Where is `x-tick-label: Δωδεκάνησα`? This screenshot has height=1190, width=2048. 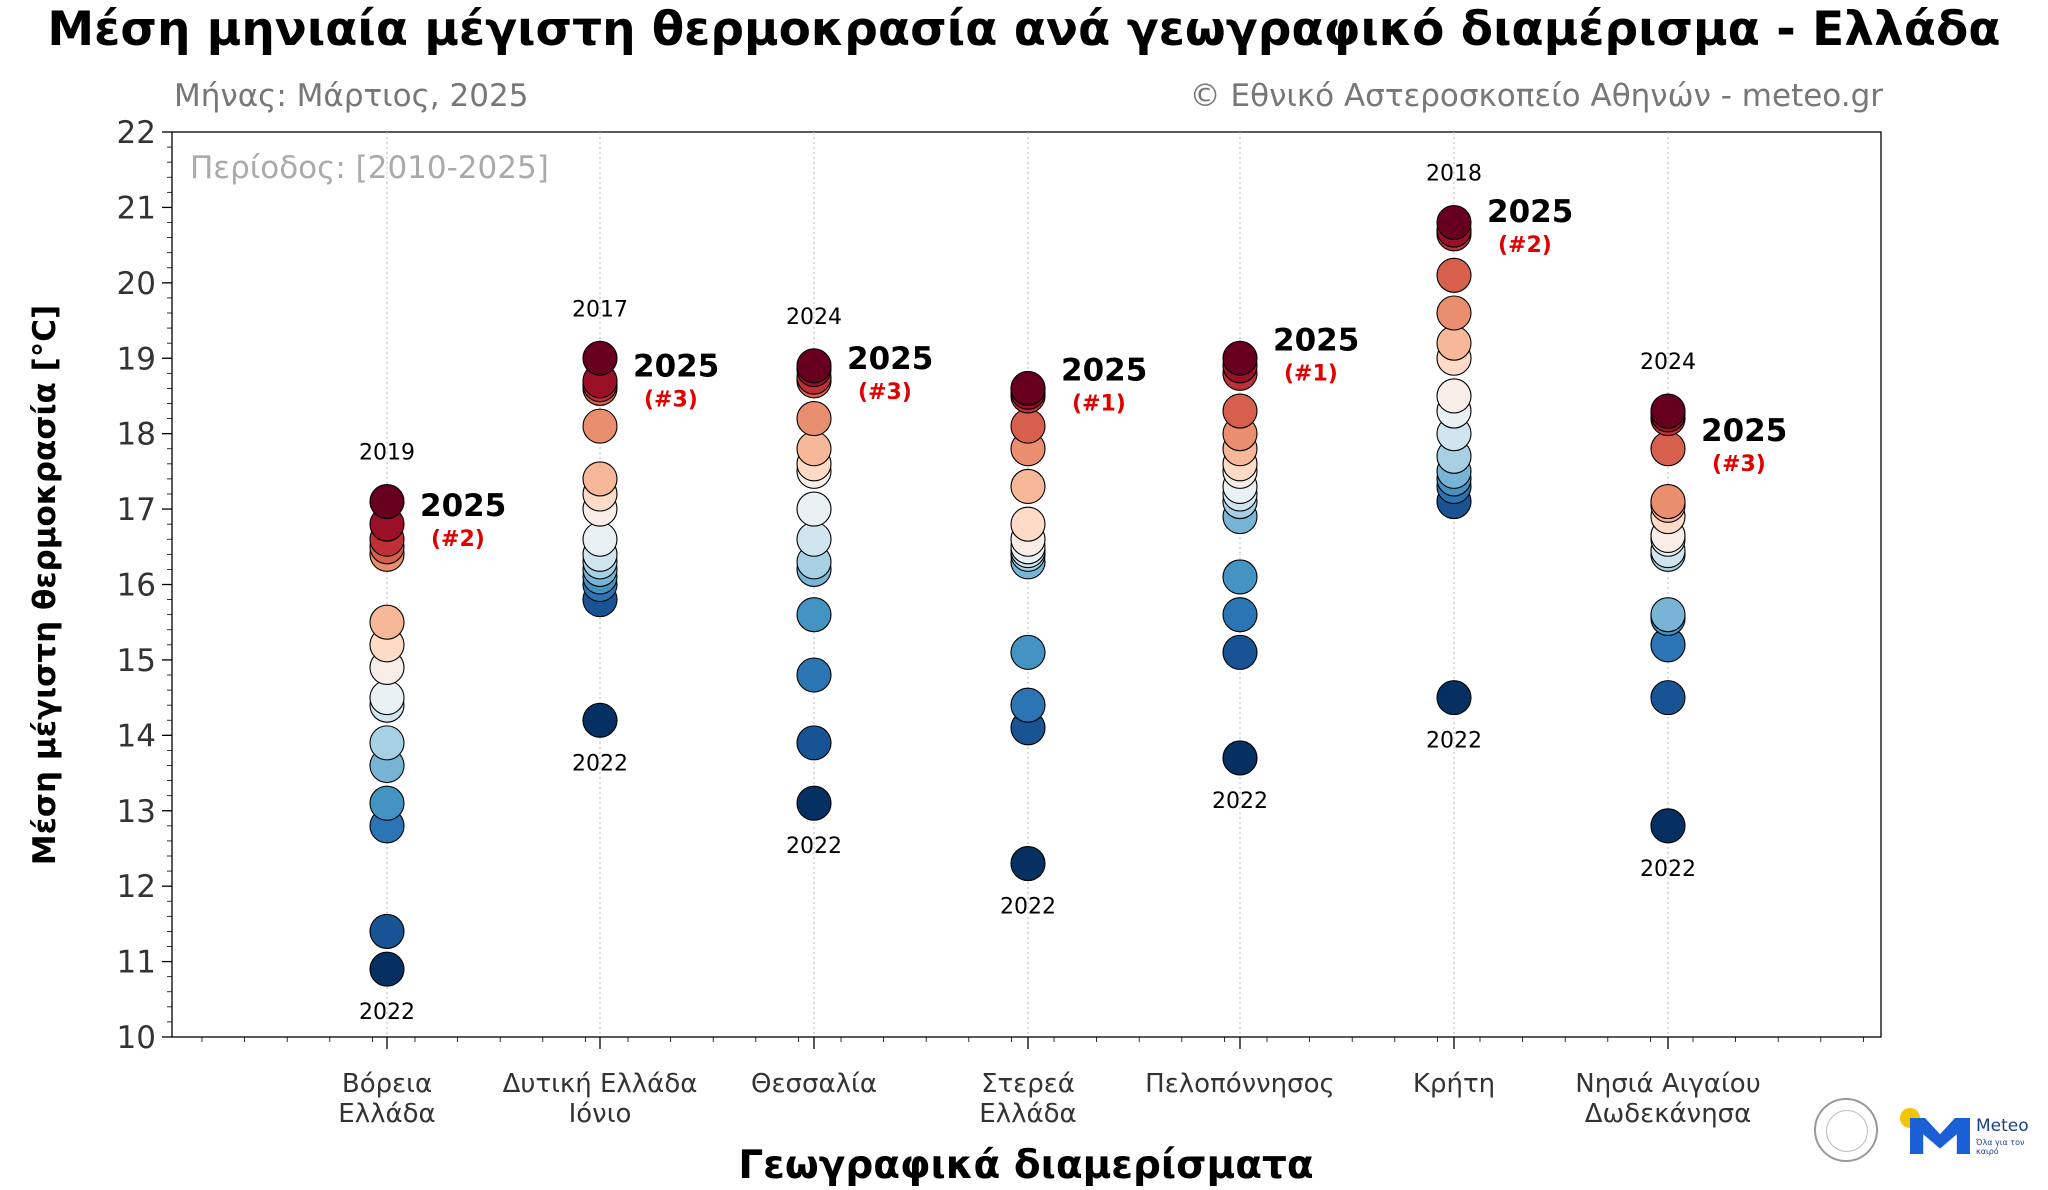 x-tick-label: Δωδεκάνησα is located at coordinates (1668, 1114).